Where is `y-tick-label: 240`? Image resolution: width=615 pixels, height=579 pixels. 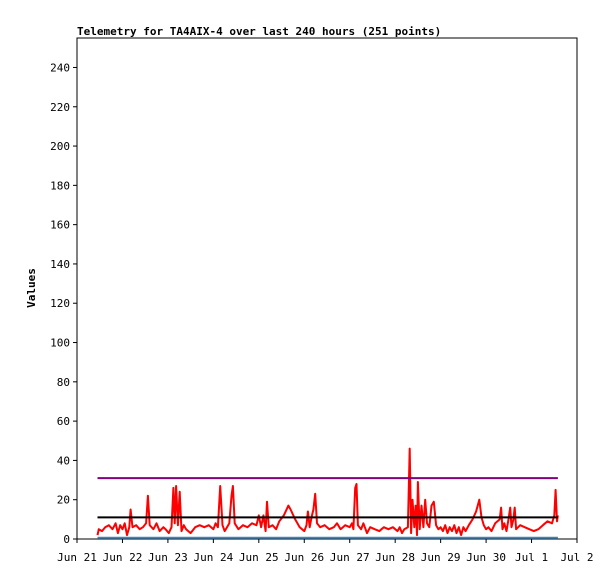 y-tick-label: 240 is located at coordinates (60, 67).